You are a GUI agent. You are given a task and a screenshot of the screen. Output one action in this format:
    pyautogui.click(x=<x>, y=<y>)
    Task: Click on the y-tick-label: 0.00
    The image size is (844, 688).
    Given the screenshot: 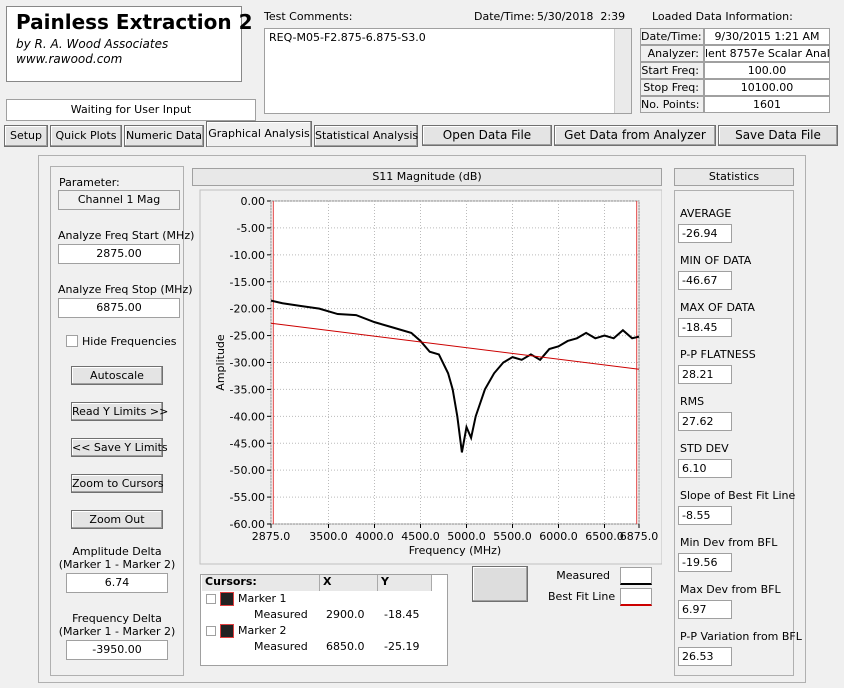 What is the action you would take?
    pyautogui.click(x=253, y=201)
    